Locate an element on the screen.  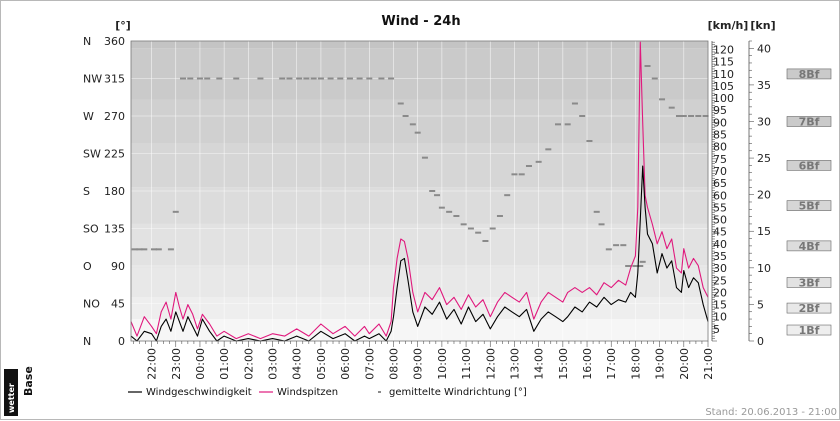
kn-tick-label: 25 is located at coordinates (764, 158).